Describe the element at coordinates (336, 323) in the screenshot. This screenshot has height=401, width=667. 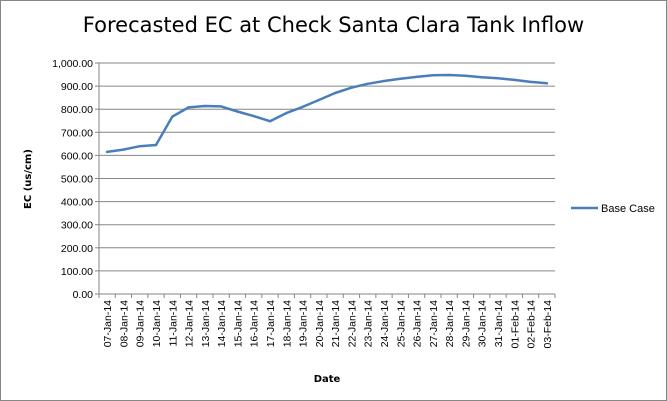
I see `x-tick-label: 21-Jan-14` at that location.